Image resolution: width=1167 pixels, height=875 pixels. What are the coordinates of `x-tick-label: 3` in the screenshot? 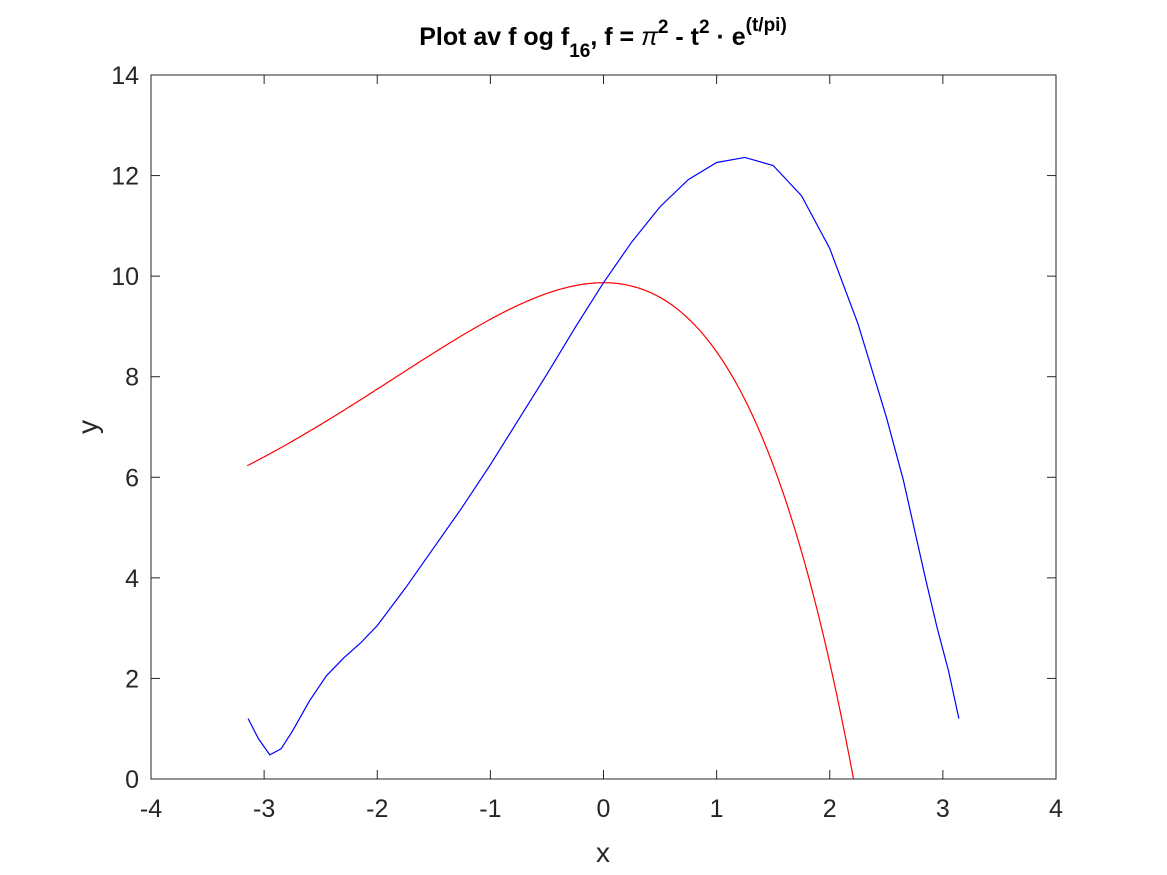 It's located at (943, 809).